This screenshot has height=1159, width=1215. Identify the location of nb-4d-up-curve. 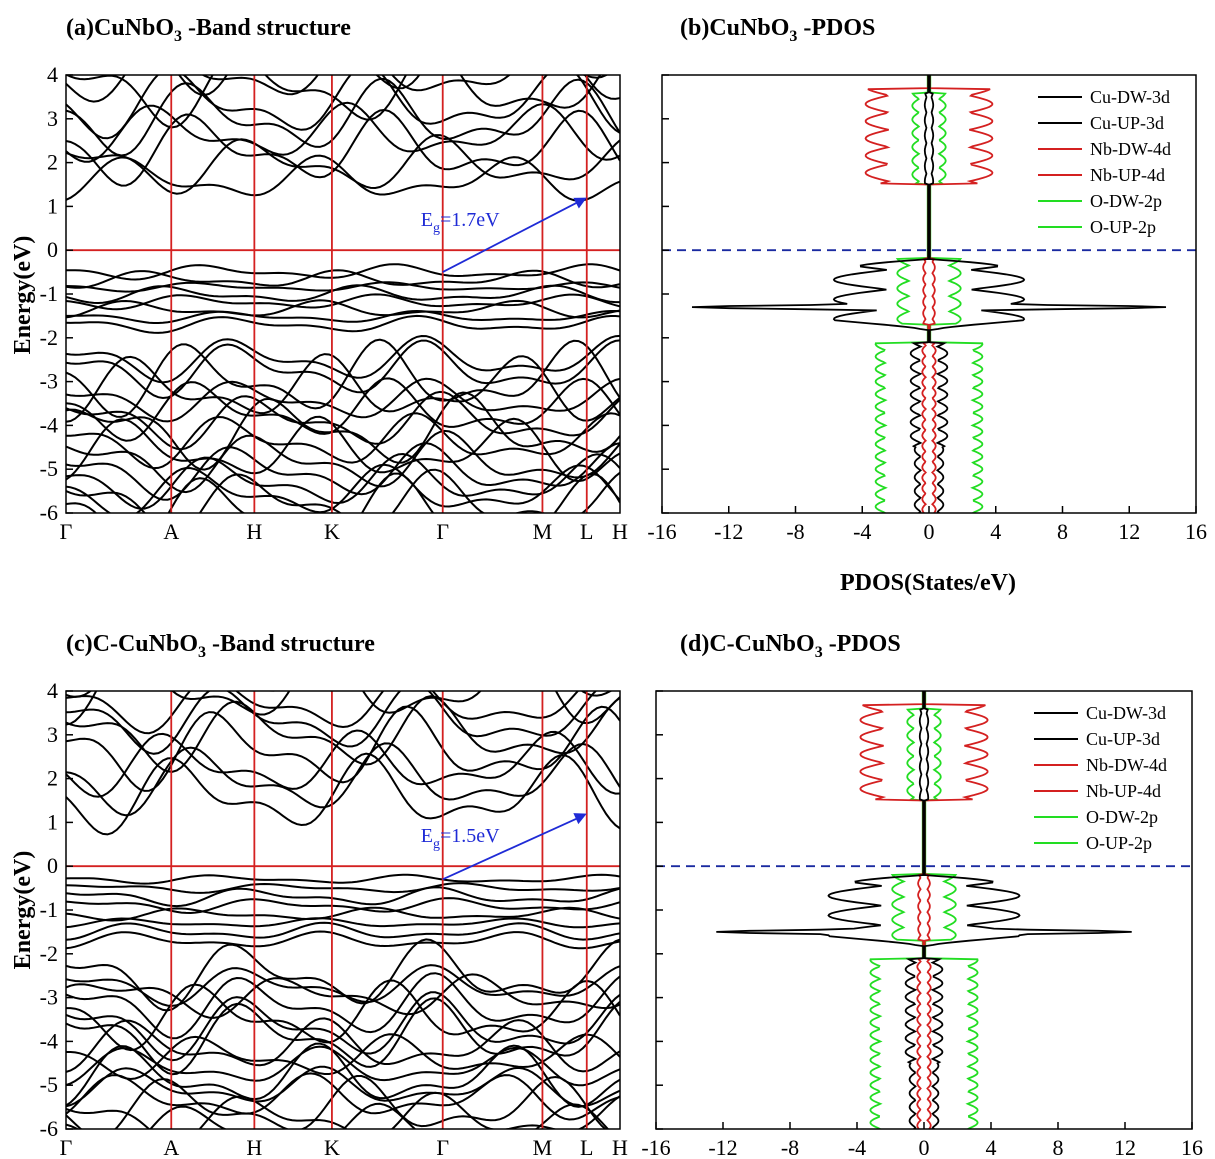
(956, 910).